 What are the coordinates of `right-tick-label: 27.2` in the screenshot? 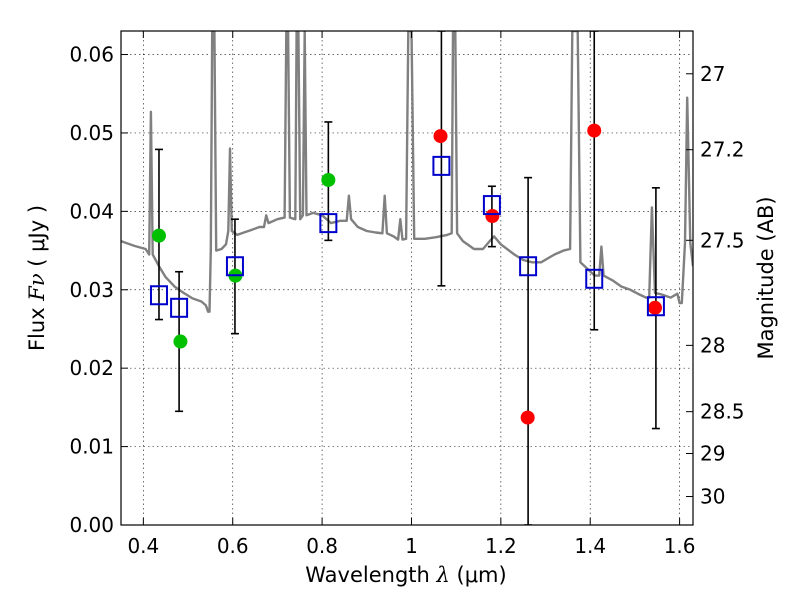 It's located at (722, 150).